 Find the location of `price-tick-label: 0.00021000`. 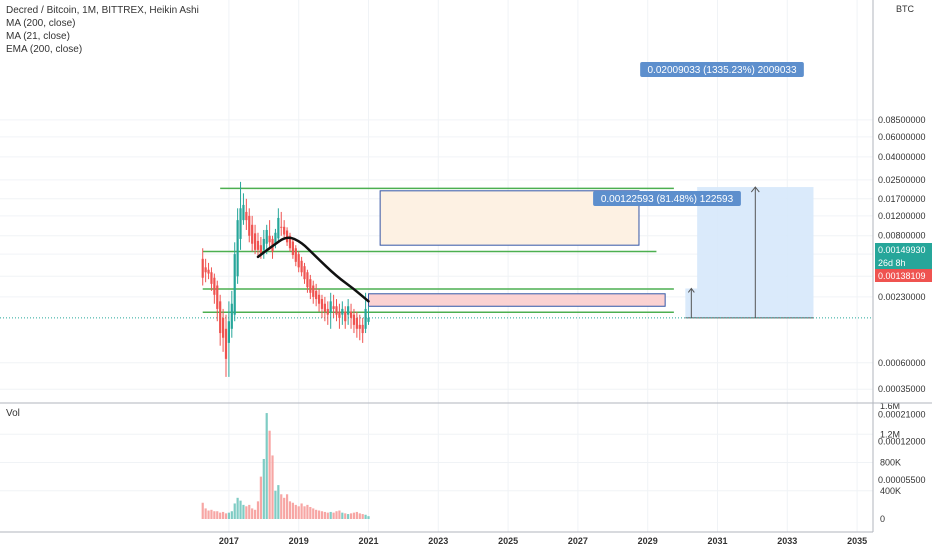

price-tick-label: 0.00021000 is located at coordinates (902, 414).